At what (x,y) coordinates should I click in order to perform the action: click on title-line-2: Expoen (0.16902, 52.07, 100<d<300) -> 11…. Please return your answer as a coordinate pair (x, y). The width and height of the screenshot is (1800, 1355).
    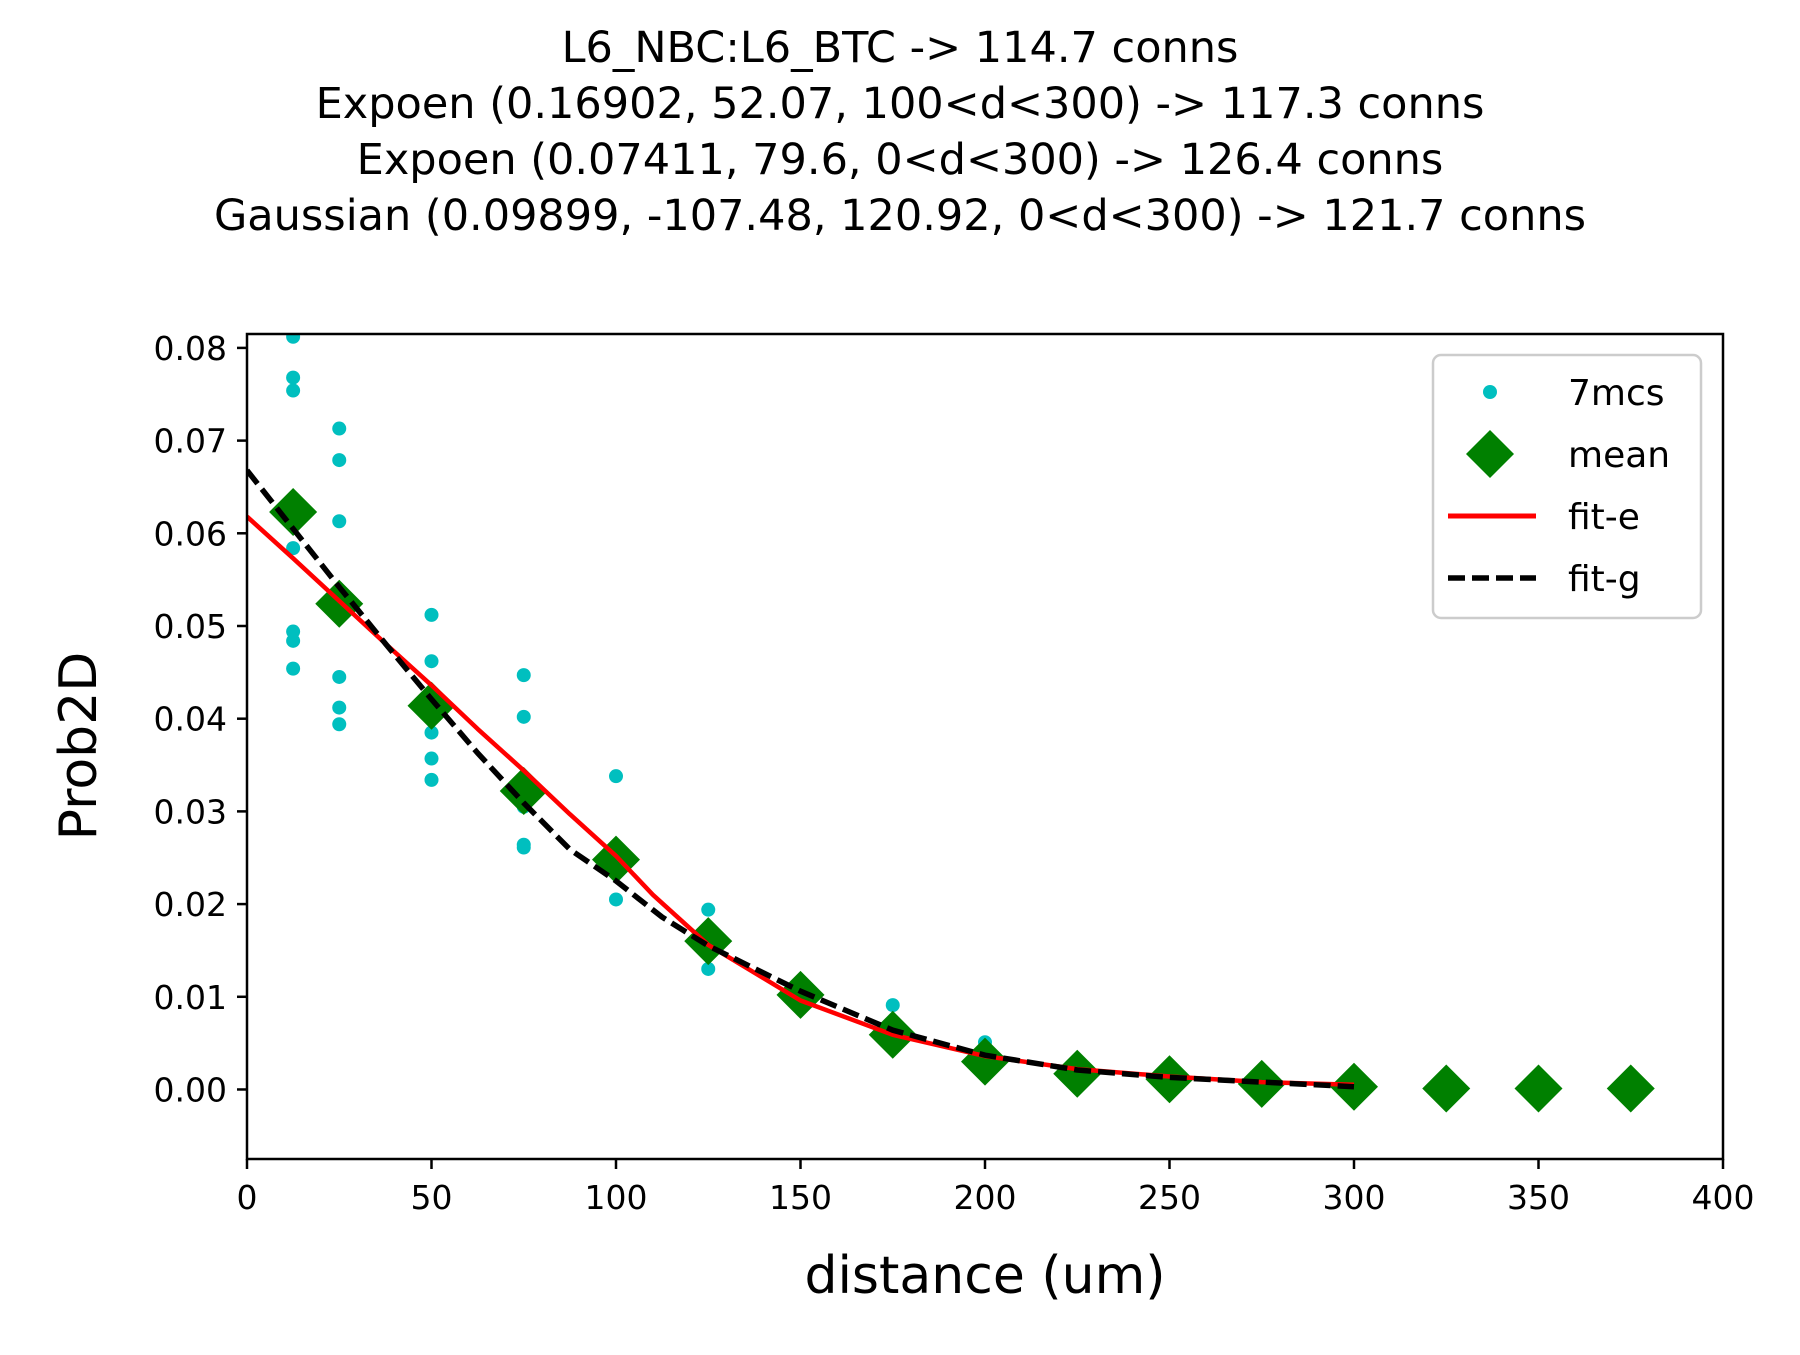
    Looking at the image, I should click on (900, 104).